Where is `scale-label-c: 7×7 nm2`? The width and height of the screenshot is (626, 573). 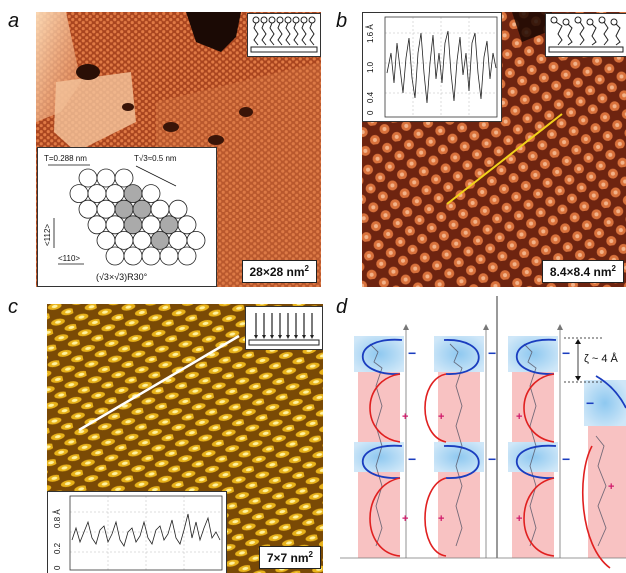 scale-label-c: 7×7 nm2 is located at coordinates (289, 557).